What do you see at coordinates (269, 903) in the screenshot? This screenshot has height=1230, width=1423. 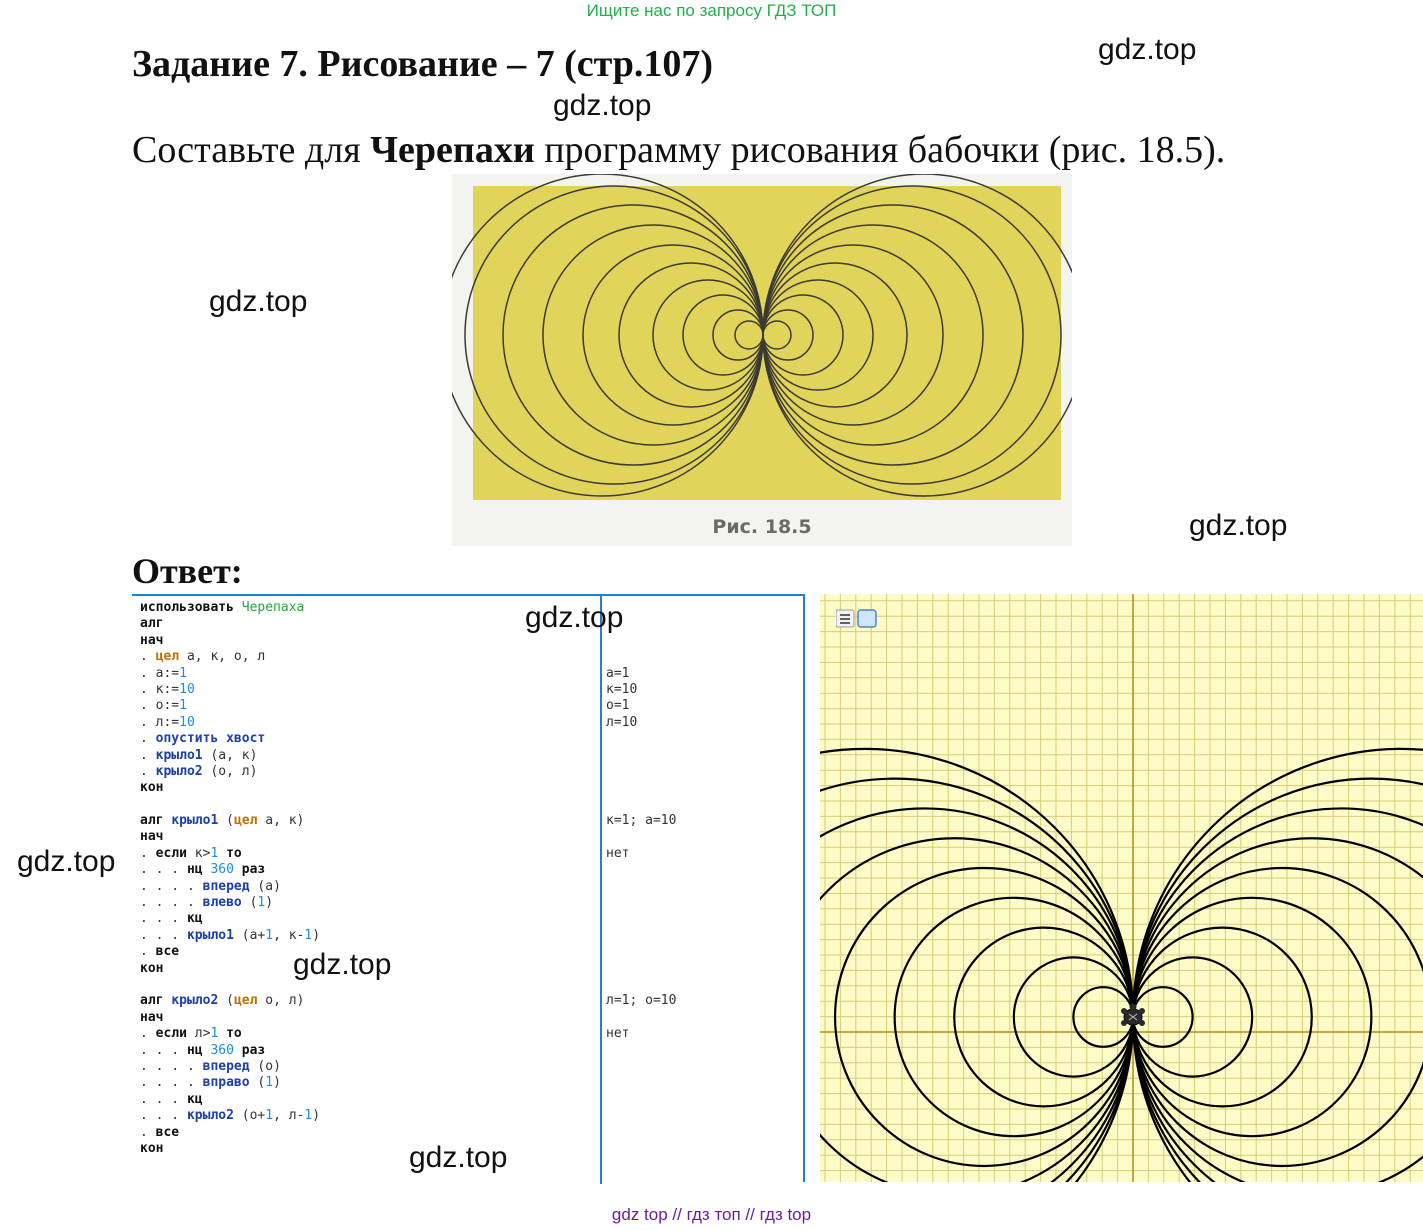 I see `code-token: )` at bounding box center [269, 903].